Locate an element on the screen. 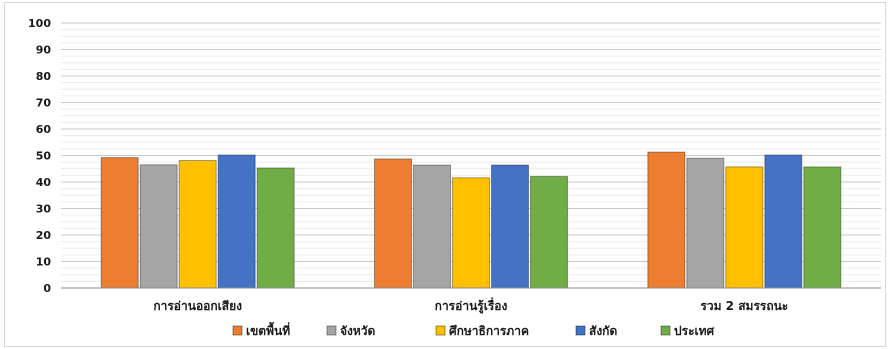  y-tick-label: 30 is located at coordinates (44, 209).